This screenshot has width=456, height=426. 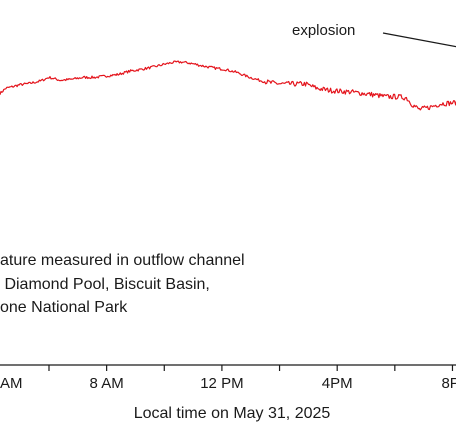 I want to click on text-block-line-2: Diamond Pool, Biscuit Basin,, so click(x=105, y=284).